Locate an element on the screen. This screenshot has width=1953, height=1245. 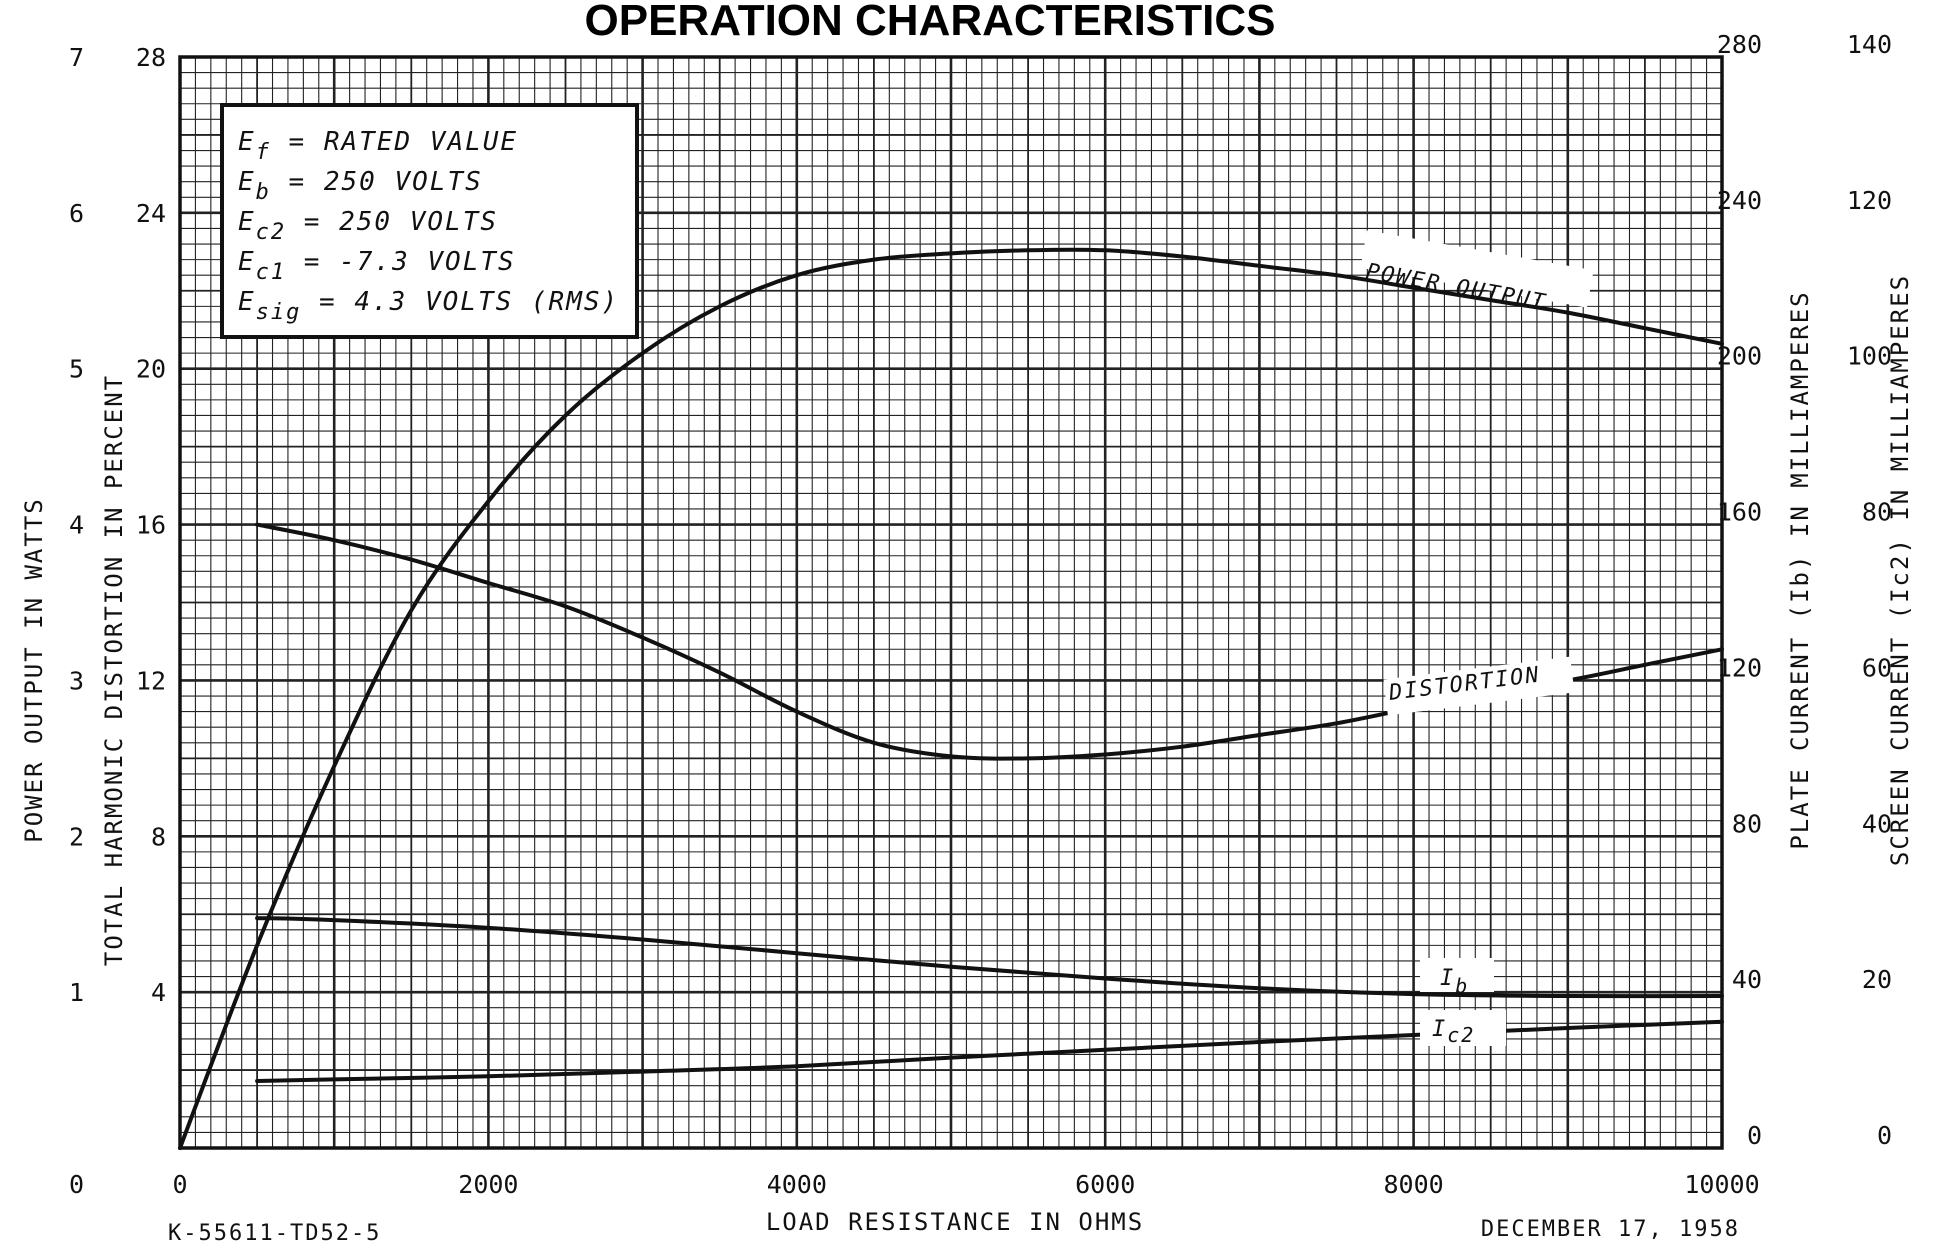
ib-label-backing is located at coordinates (1457, 975).